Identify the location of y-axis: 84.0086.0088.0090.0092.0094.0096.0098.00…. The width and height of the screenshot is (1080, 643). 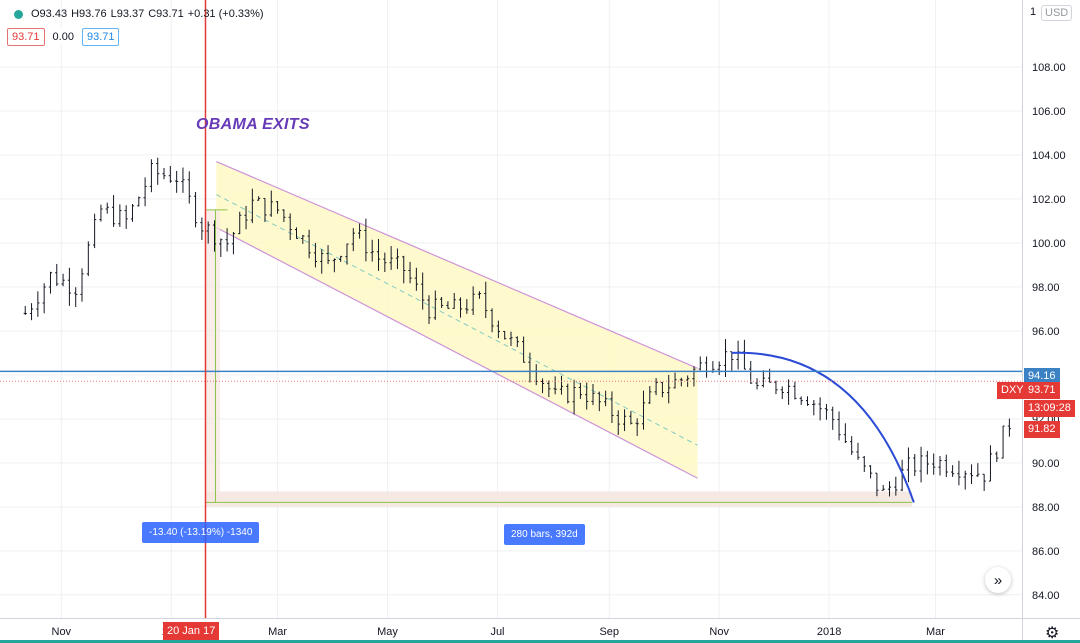
(1044, 321).